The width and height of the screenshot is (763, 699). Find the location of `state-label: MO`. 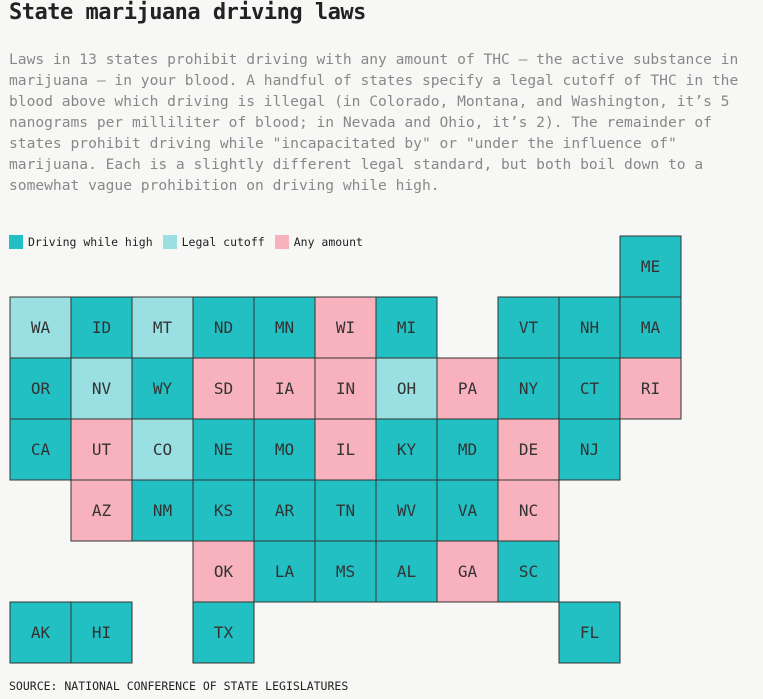

state-label: MO is located at coordinates (284, 449).